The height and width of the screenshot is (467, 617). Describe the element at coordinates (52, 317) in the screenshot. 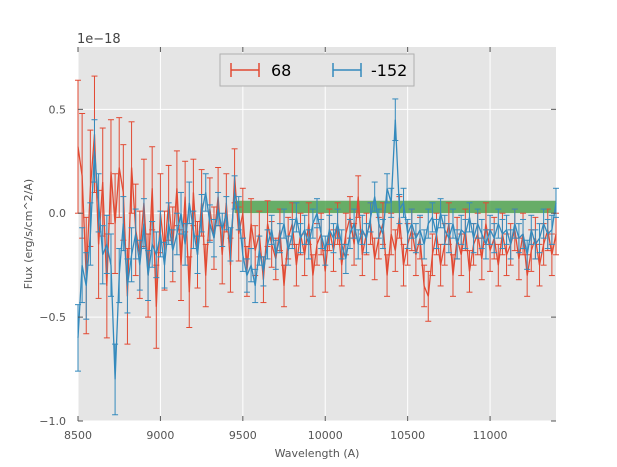

I see `y-tick-label: −0.5` at that location.